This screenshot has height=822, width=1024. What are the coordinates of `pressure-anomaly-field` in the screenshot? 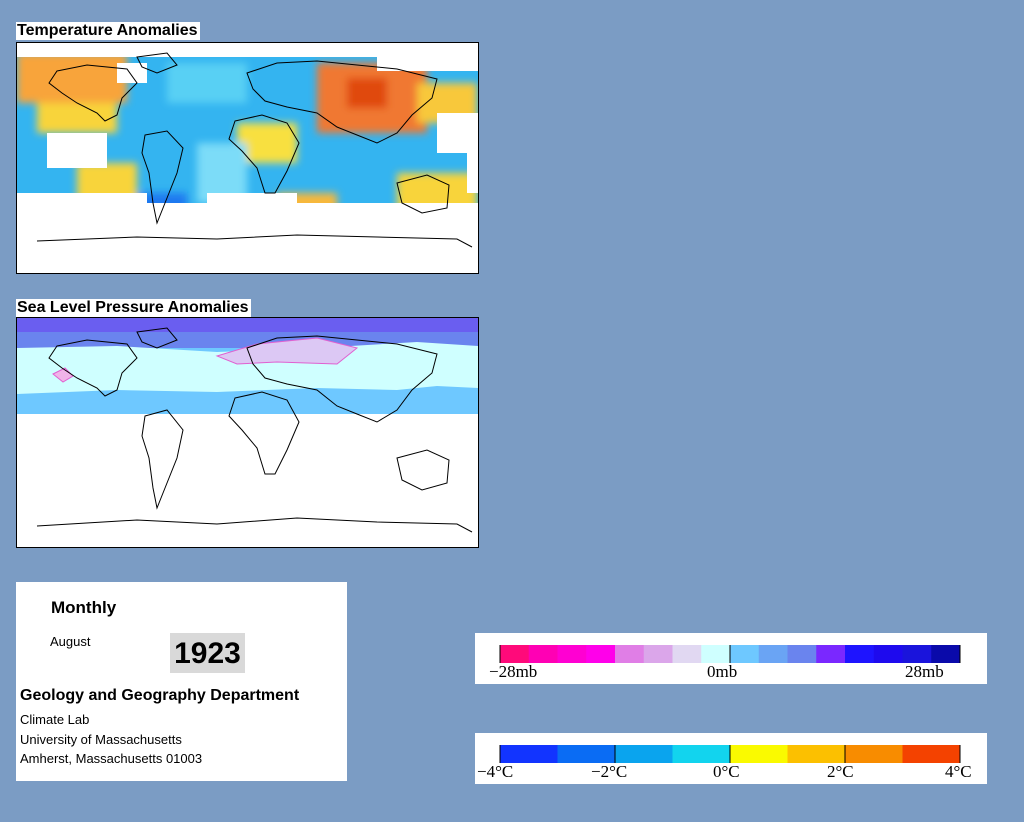 It's located at (247, 366).